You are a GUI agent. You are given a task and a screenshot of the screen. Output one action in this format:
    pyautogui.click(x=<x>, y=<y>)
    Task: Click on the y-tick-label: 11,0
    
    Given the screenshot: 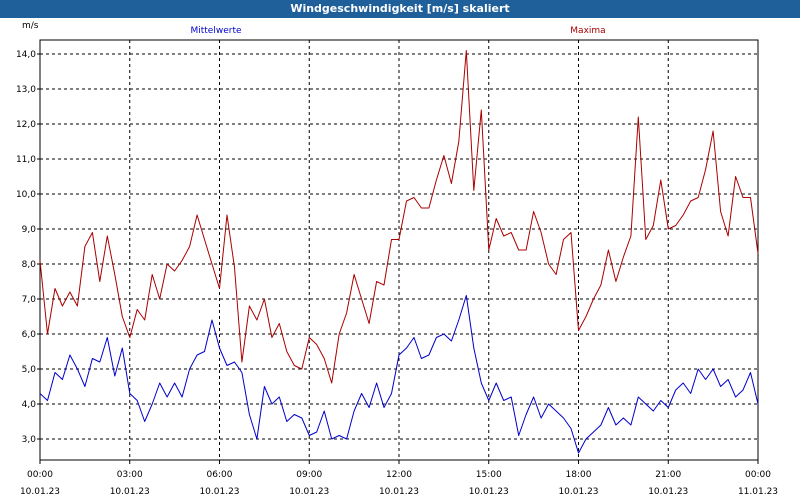 What is the action you would take?
    pyautogui.click(x=26, y=160)
    